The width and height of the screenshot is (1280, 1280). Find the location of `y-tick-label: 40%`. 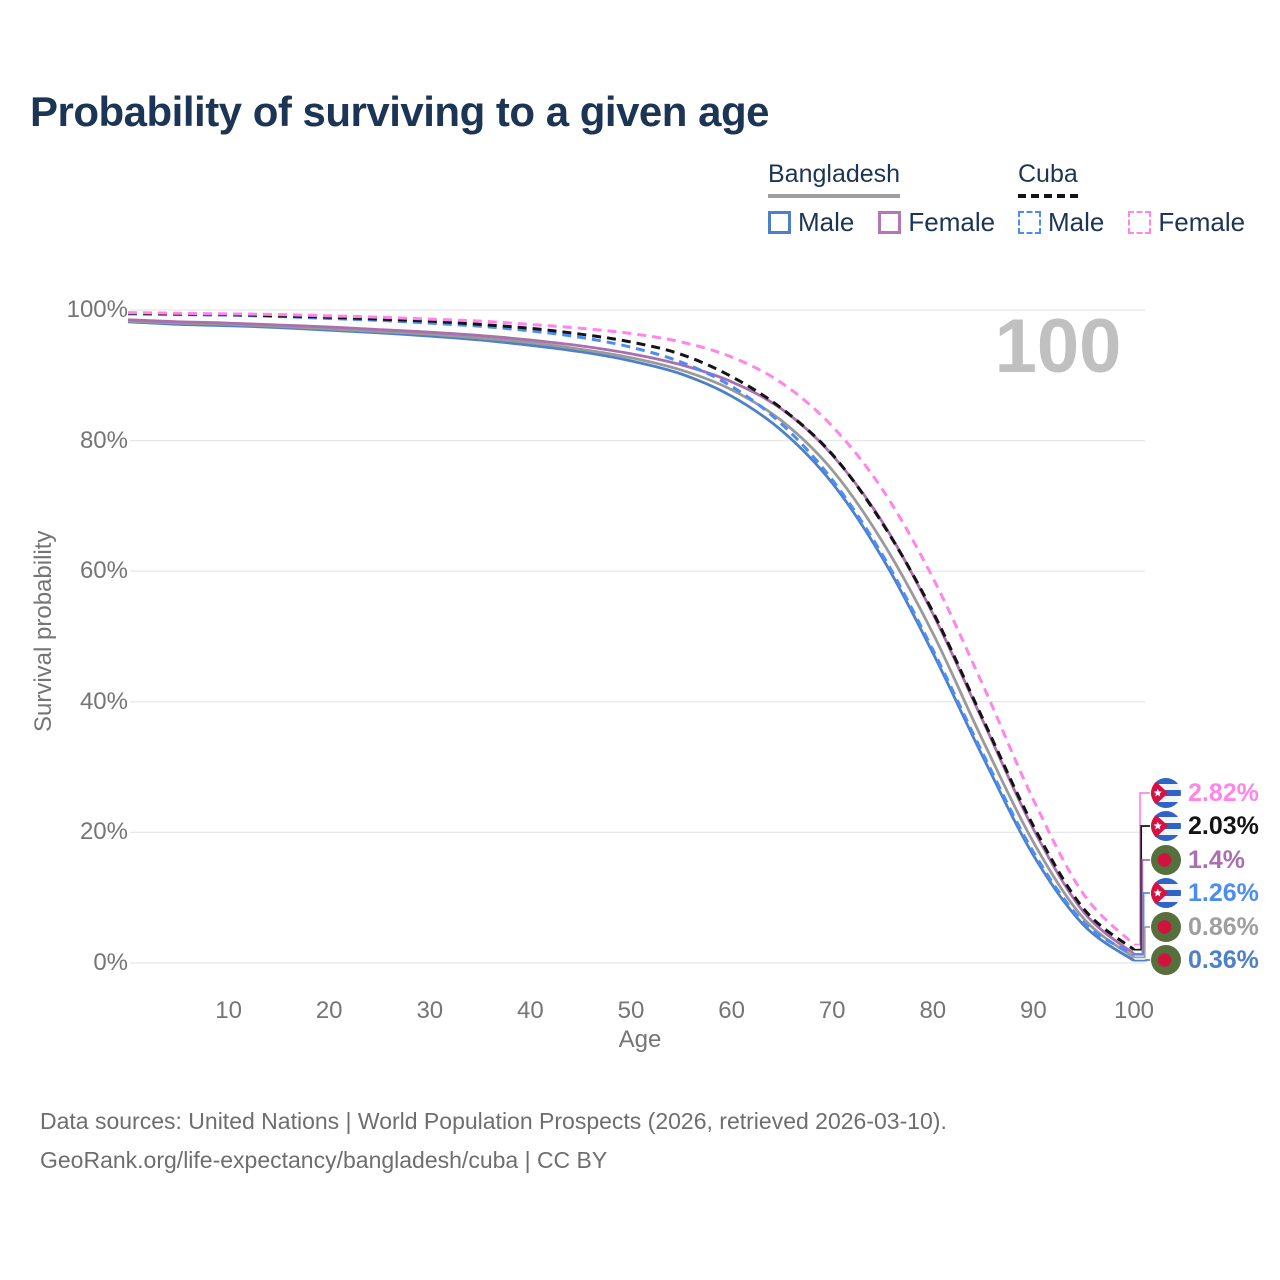

y-tick-label: 40% is located at coordinates (103, 701).